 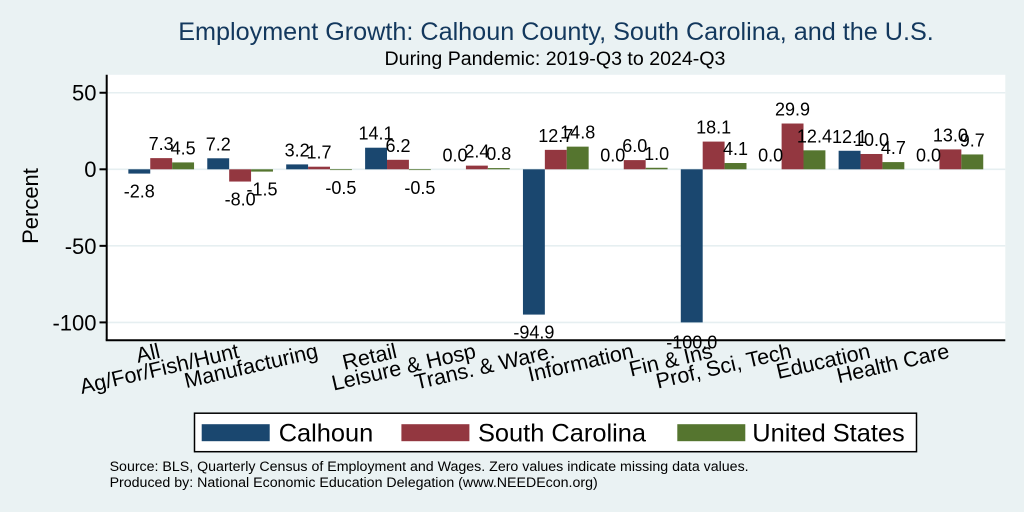 What do you see at coordinates (849, 137) in the screenshot?
I see `svg-text: 12.1` at bounding box center [849, 137].